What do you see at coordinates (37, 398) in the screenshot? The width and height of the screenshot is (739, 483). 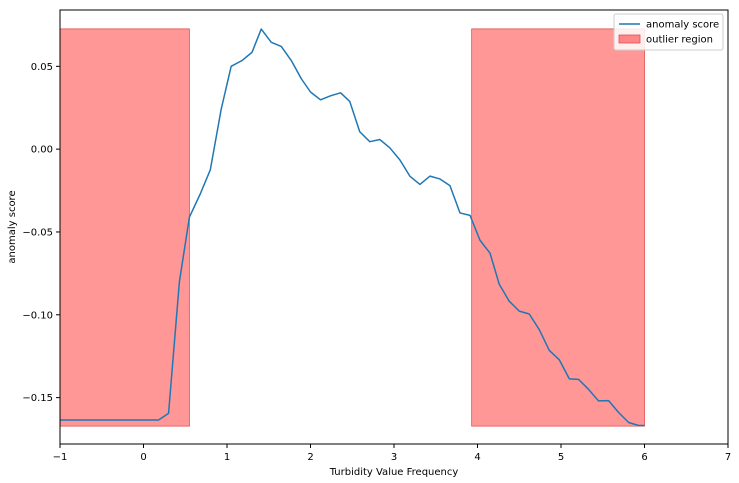 I see `y-tick-label: −0.15` at bounding box center [37, 398].